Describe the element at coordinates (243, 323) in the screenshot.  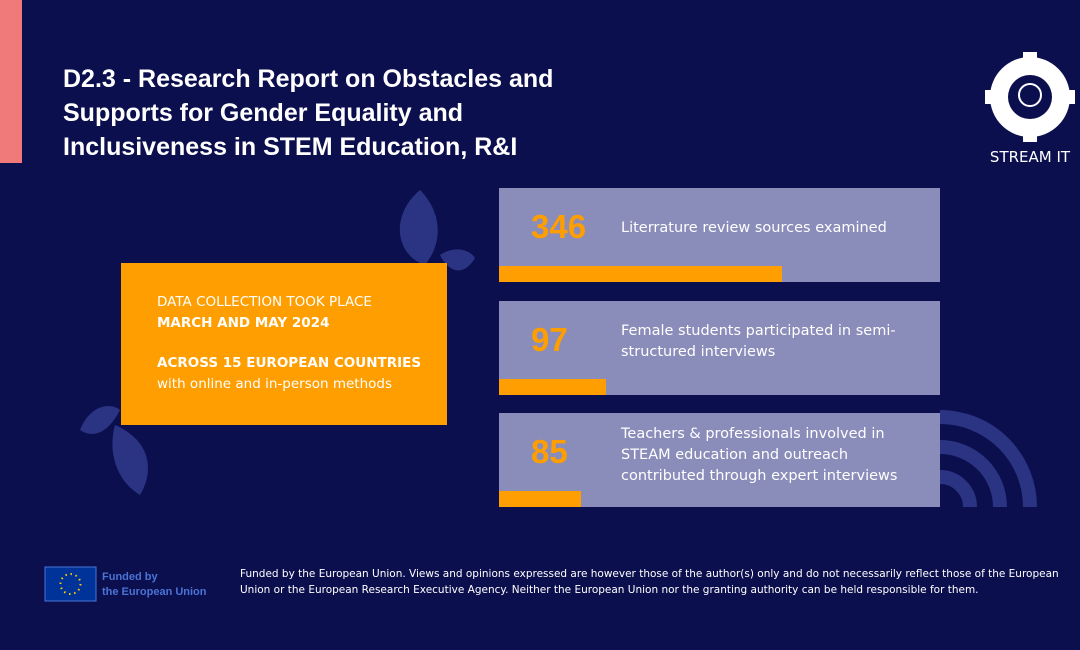
I see `highlight-text: MARCH AND MAY 2024` at that location.